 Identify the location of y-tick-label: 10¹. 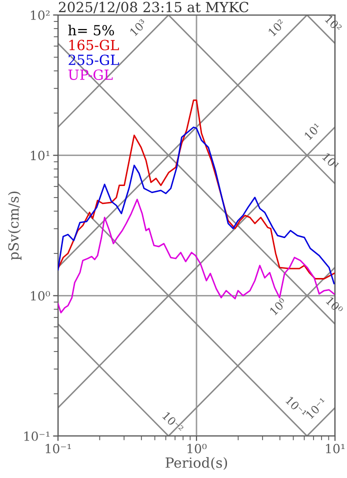
(40, 155).